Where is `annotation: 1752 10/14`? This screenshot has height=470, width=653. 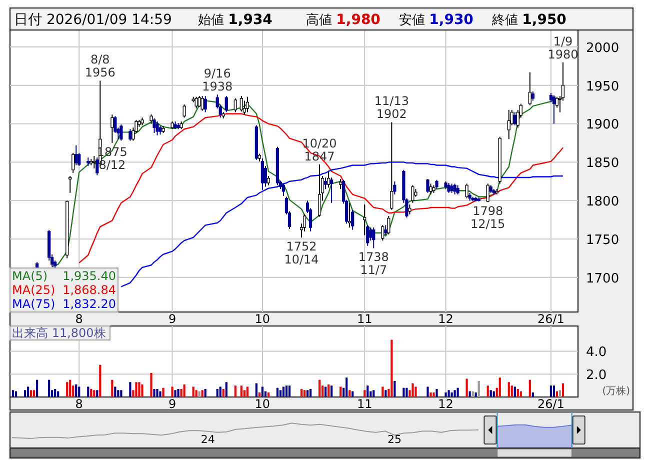
annotation: 1752 10/14 is located at coordinates (301, 252).